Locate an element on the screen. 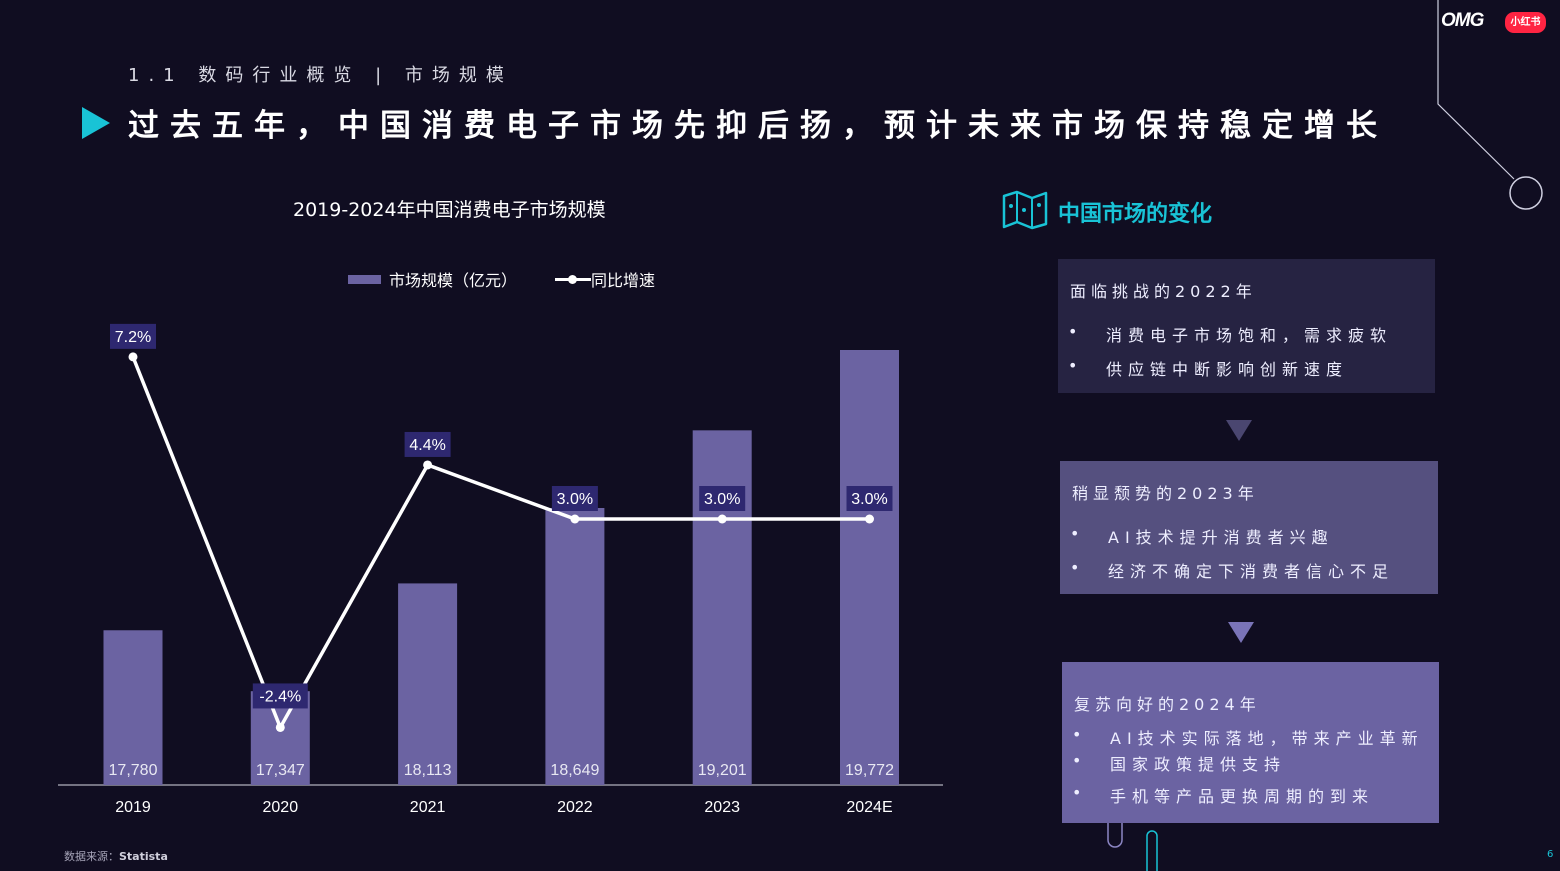 This screenshot has height=871, width=1560. rate-label: 7.2% is located at coordinates (133, 337).